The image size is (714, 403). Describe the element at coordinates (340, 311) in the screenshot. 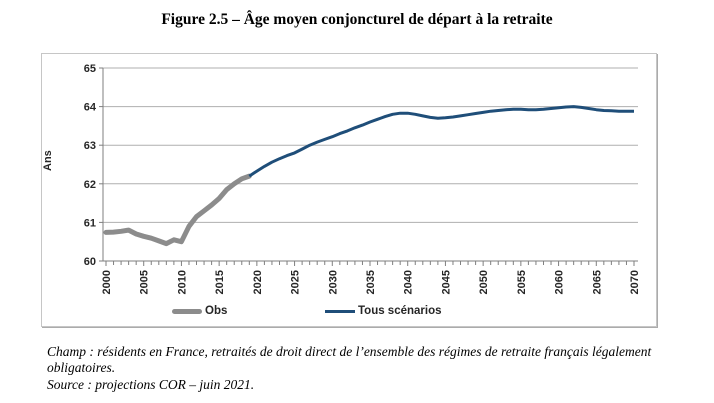

I see `scenarios-line-swatch` at that location.